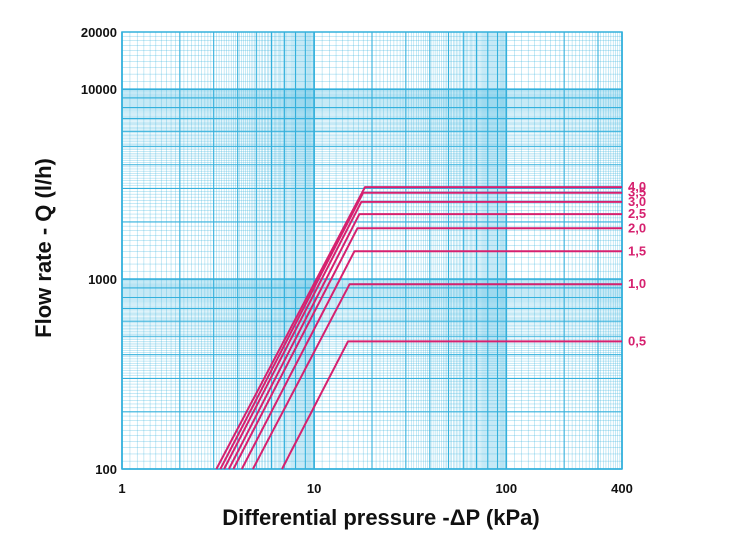 The image size is (730, 546). Describe the element at coordinates (637, 263) in the screenshot. I see `series-labels: 0,5 1,0 1,5 2,02,53,03,54,0` at that location.